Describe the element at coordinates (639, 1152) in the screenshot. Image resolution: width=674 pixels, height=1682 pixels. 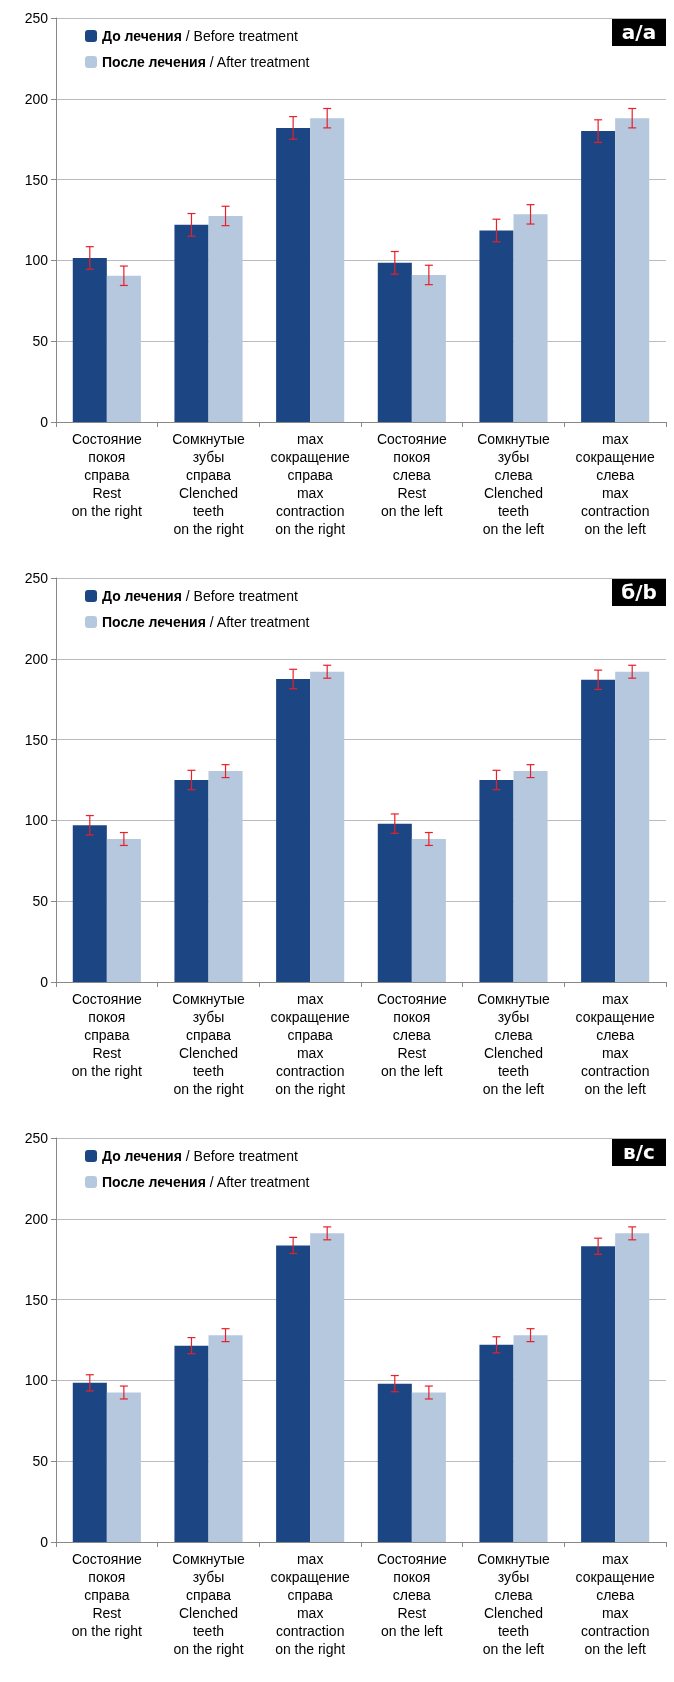
I see `annotation: в/c` at that location.